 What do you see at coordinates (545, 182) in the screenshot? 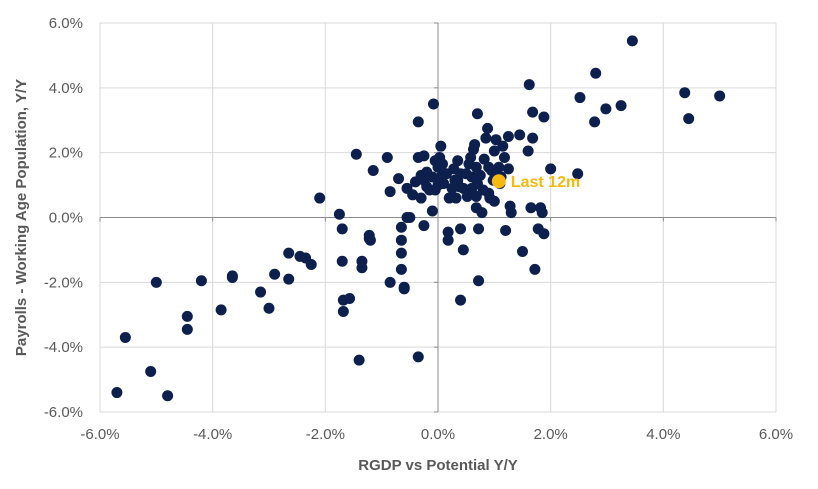
I see `last-12m-label: Last 12m` at bounding box center [545, 182].